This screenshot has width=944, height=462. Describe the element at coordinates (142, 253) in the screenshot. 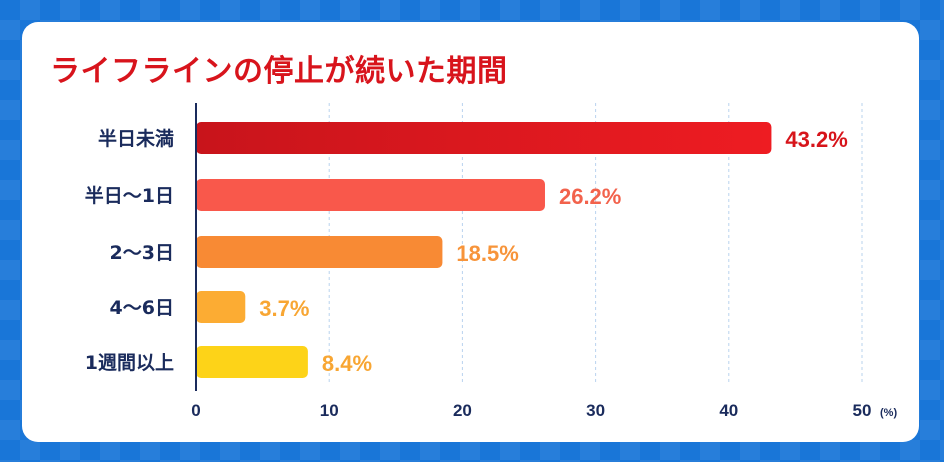

I see `category-label: 2〜3日` at that location.